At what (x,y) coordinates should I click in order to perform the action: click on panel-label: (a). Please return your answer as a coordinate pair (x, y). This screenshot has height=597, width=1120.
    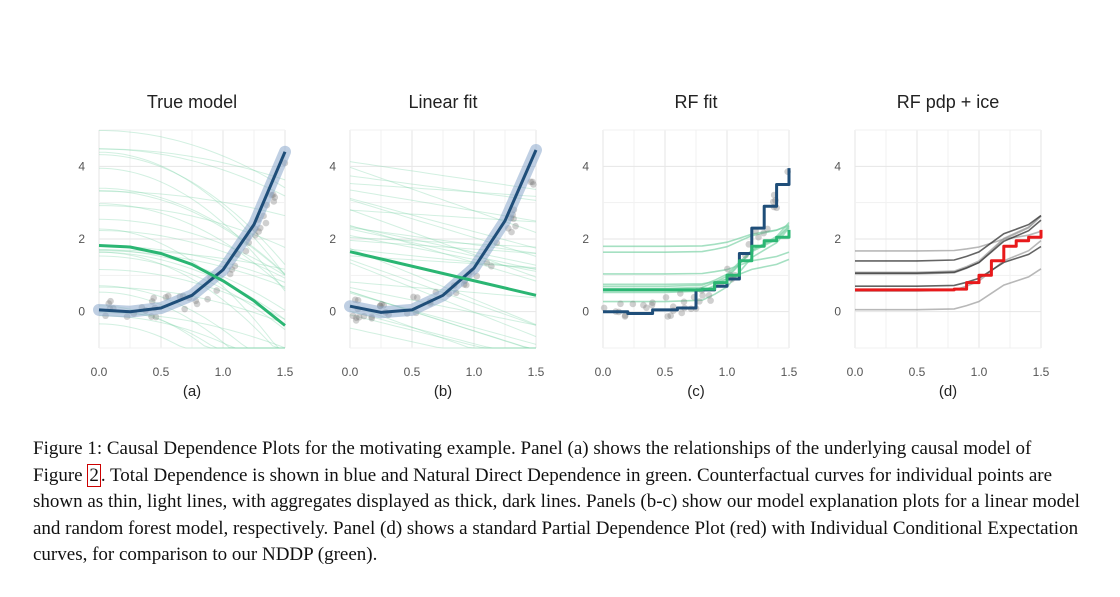
    Looking at the image, I should click on (192, 391).